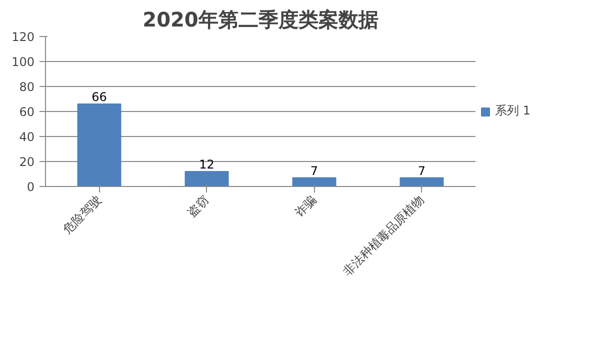  What do you see at coordinates (27, 87) in the screenshot?
I see `y-tick-label: 80` at bounding box center [27, 87].